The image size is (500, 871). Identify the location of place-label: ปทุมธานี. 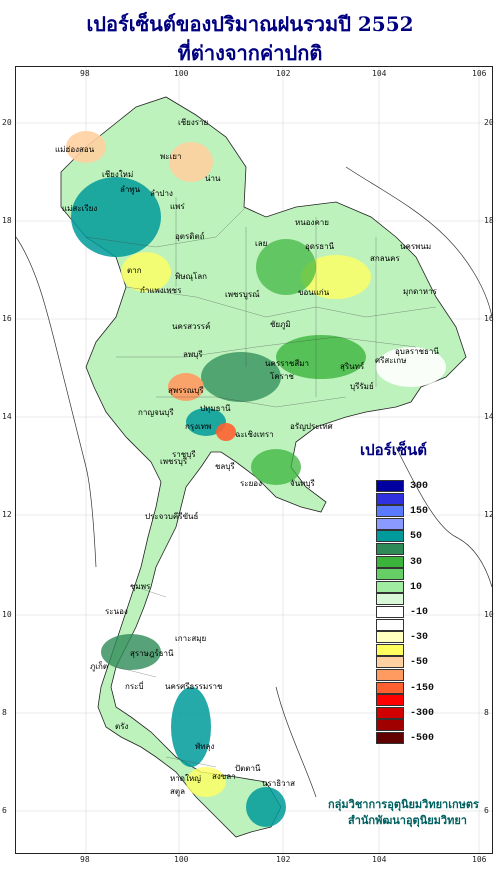
(215, 408).